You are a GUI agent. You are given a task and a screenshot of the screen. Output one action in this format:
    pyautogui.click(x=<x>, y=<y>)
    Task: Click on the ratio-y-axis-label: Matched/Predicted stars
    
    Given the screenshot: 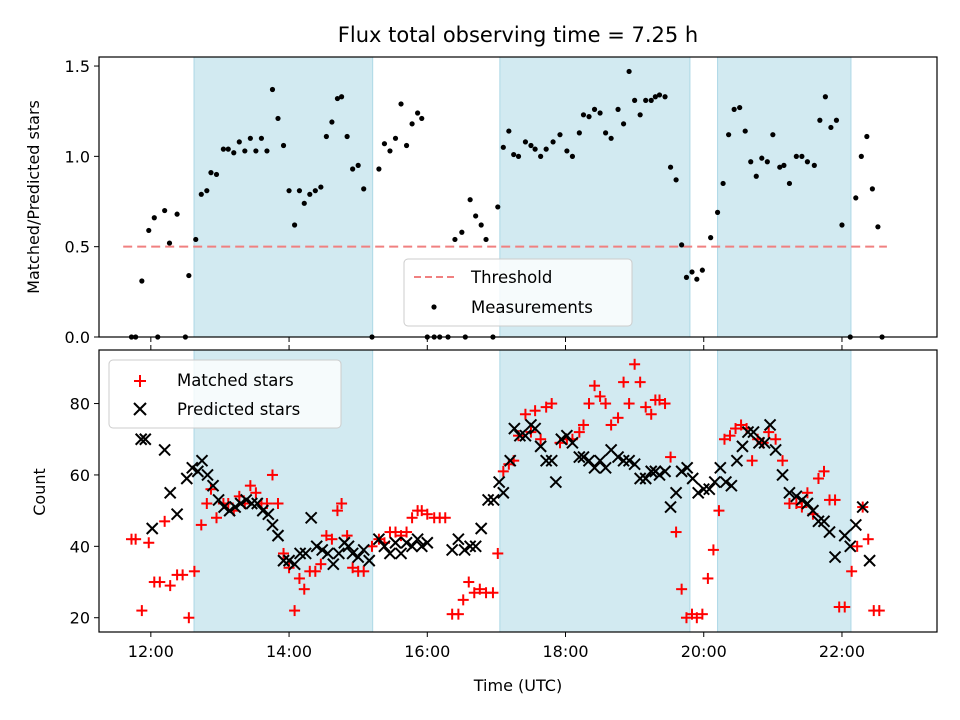 What is the action you would take?
    pyautogui.click(x=33, y=197)
    